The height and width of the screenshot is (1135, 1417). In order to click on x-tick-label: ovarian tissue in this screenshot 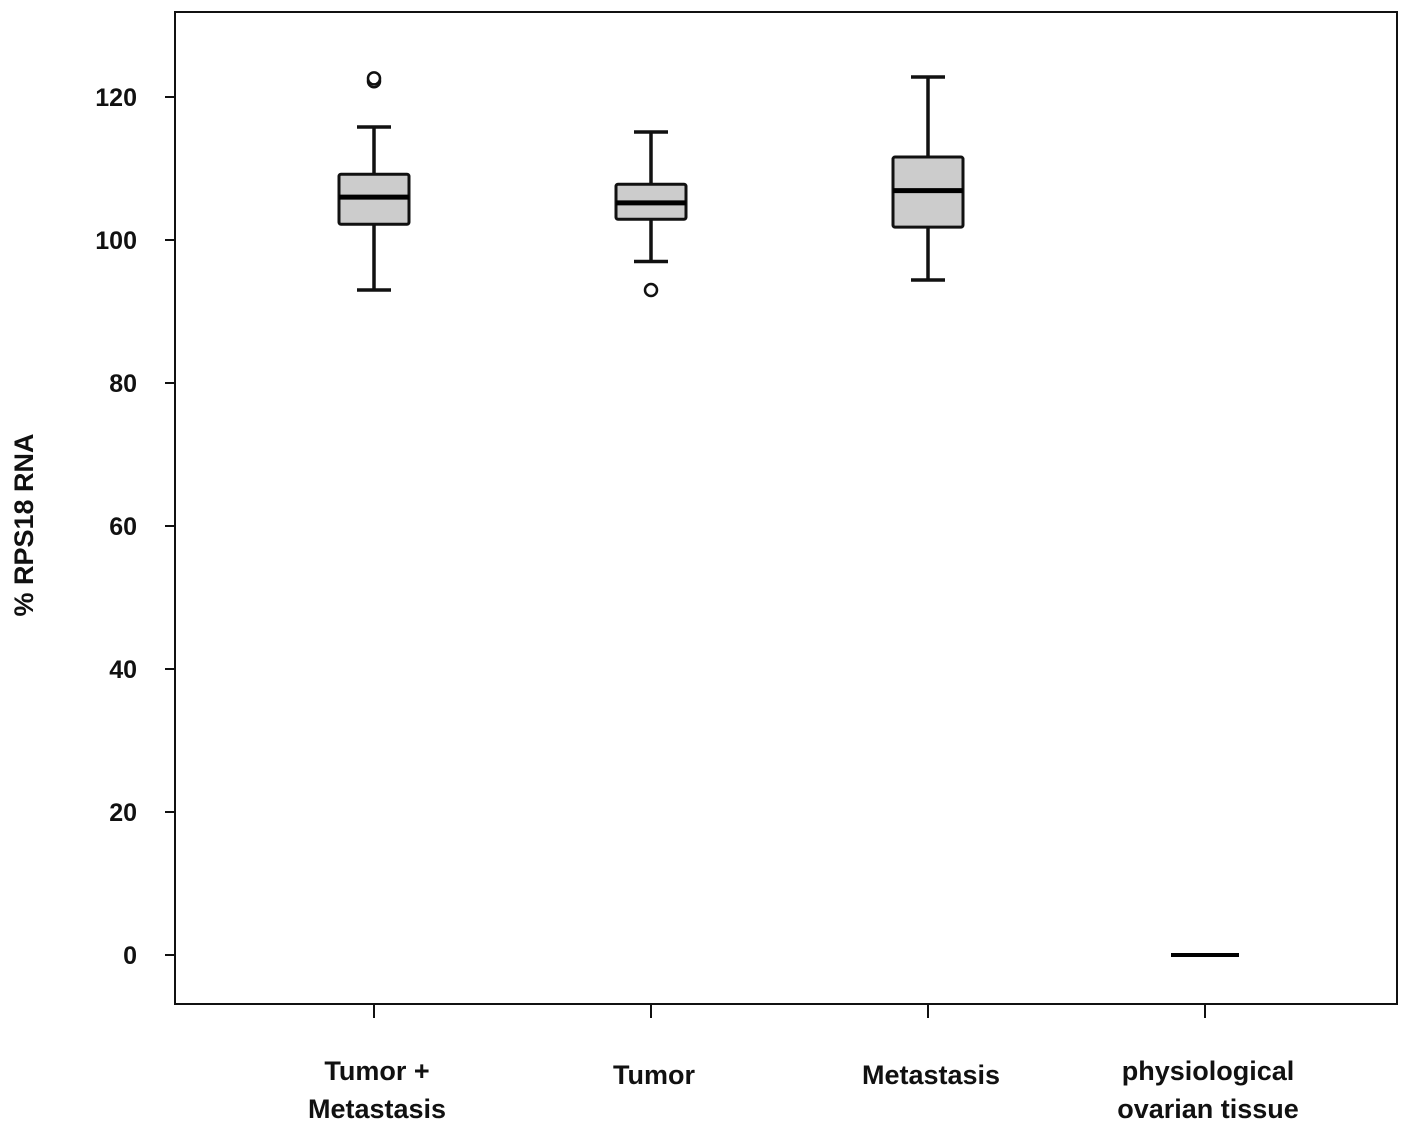, I will do `click(1208, 1109)`.